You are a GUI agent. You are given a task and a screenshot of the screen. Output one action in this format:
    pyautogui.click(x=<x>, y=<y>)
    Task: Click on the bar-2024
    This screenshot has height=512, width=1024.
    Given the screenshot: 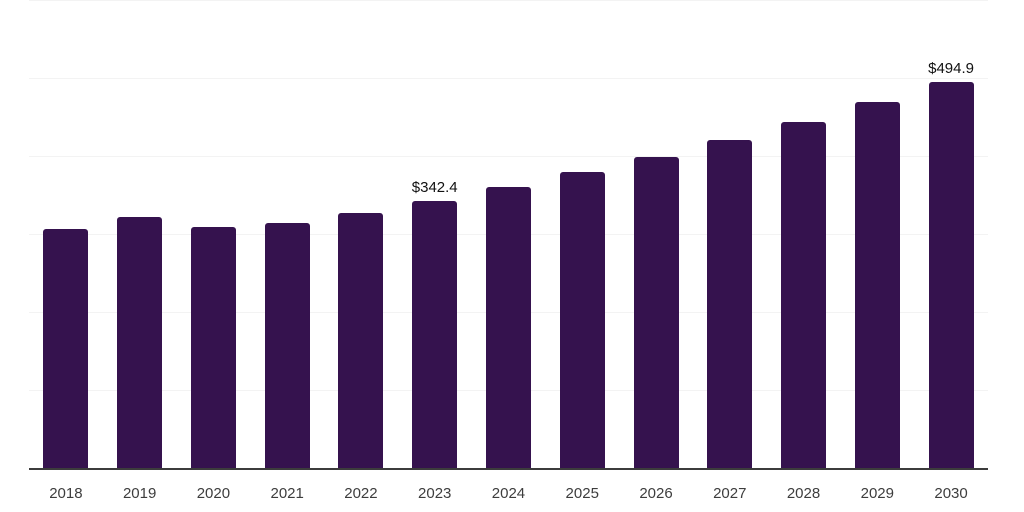 What is the action you would take?
    pyautogui.click(x=508, y=327)
    